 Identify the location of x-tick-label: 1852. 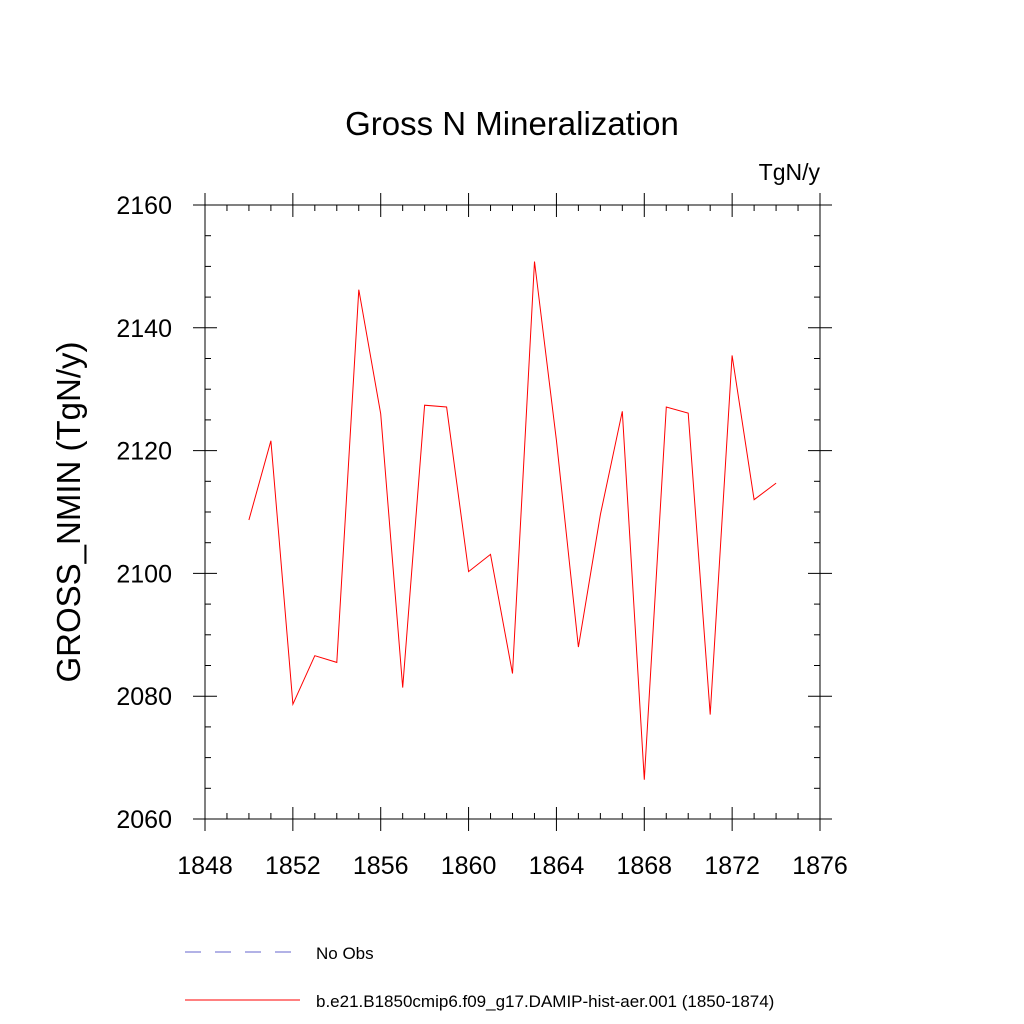
(293, 866).